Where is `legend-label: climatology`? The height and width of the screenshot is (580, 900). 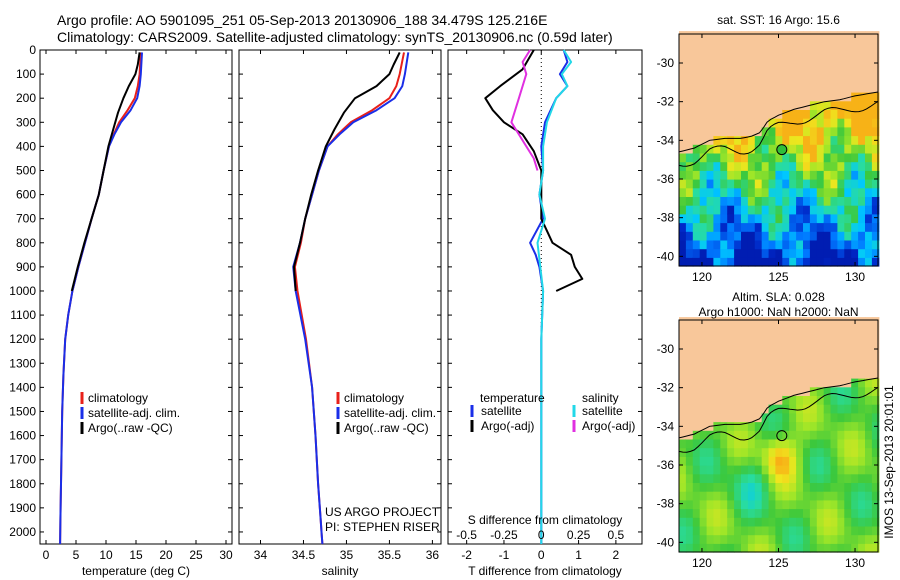
legend-label: climatology is located at coordinates (118, 398).